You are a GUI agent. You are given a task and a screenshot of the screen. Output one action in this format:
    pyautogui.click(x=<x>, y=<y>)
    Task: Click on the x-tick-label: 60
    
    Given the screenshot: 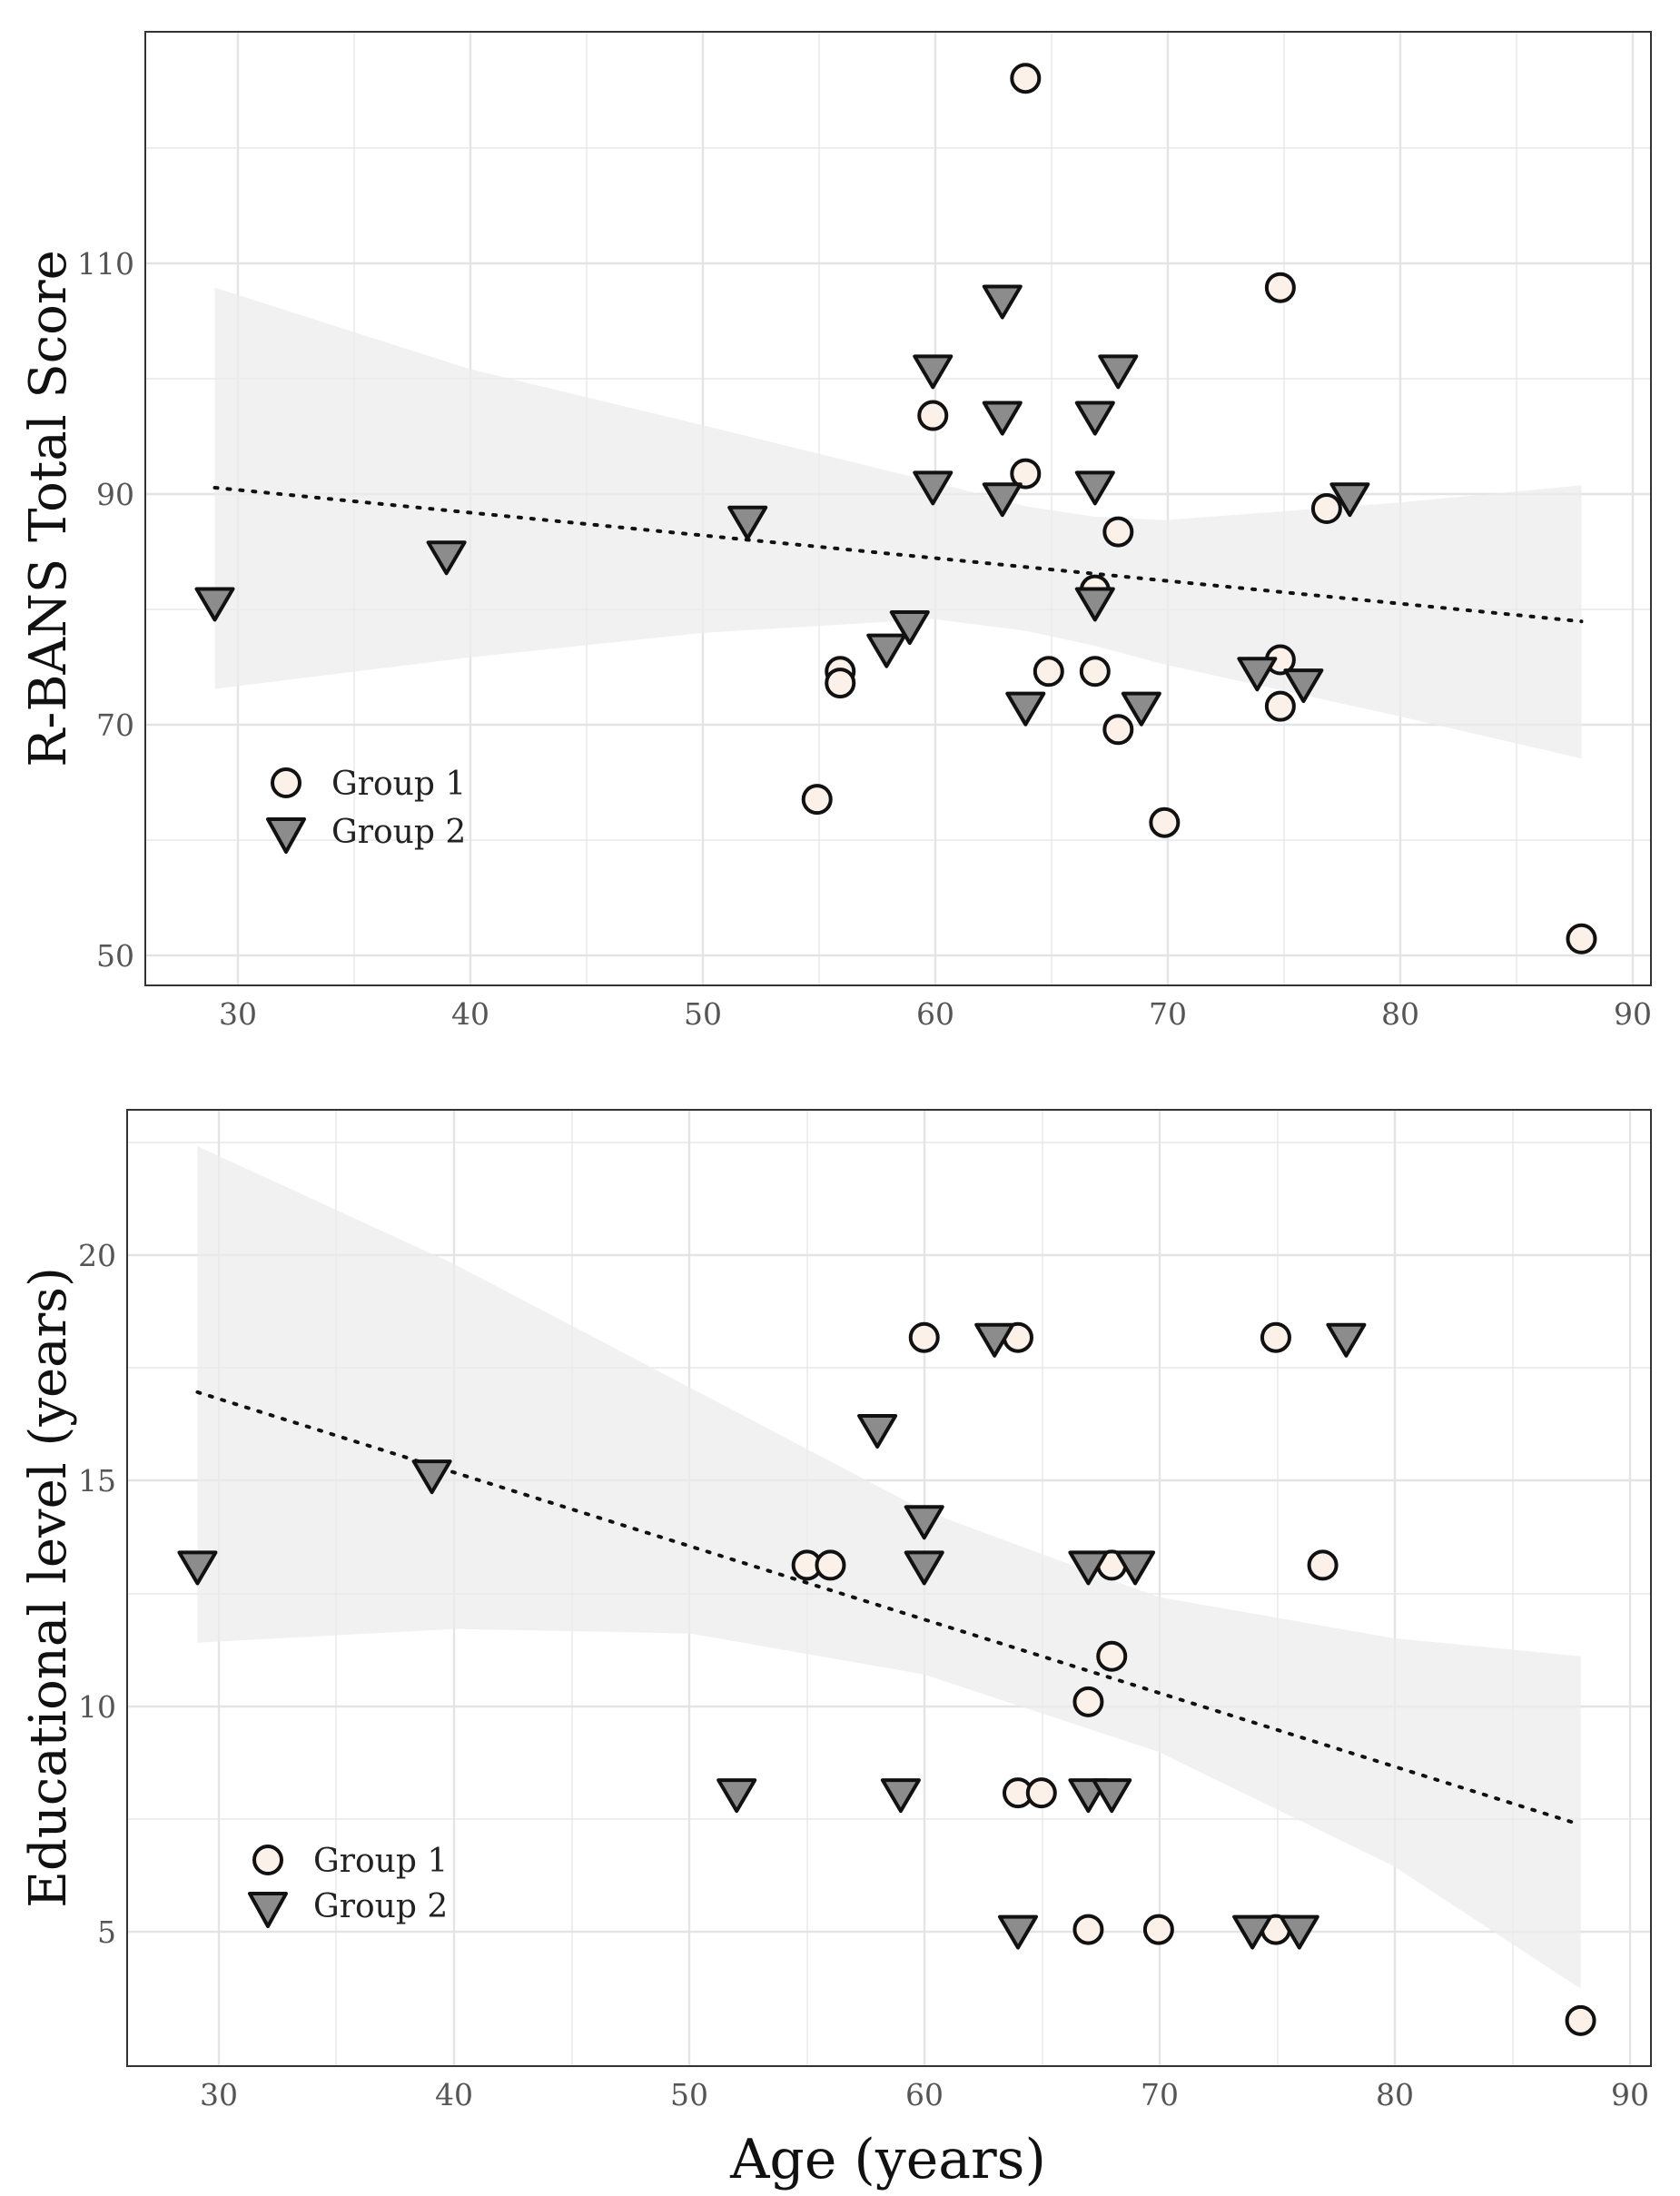 What is the action you would take?
    pyautogui.click(x=935, y=1014)
    